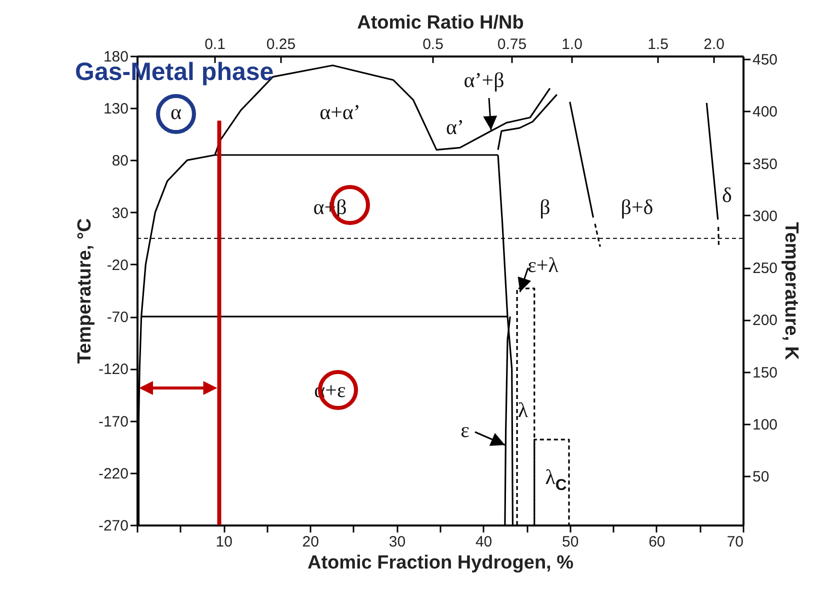  Describe the element at coordinates (117, 317) in the screenshot. I see `y-tick-label: -70` at that location.